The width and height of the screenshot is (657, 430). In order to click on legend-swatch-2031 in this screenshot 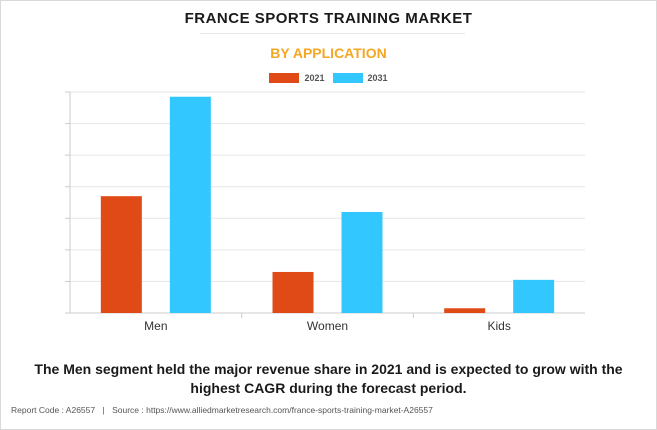, I will do `click(347, 78)`.